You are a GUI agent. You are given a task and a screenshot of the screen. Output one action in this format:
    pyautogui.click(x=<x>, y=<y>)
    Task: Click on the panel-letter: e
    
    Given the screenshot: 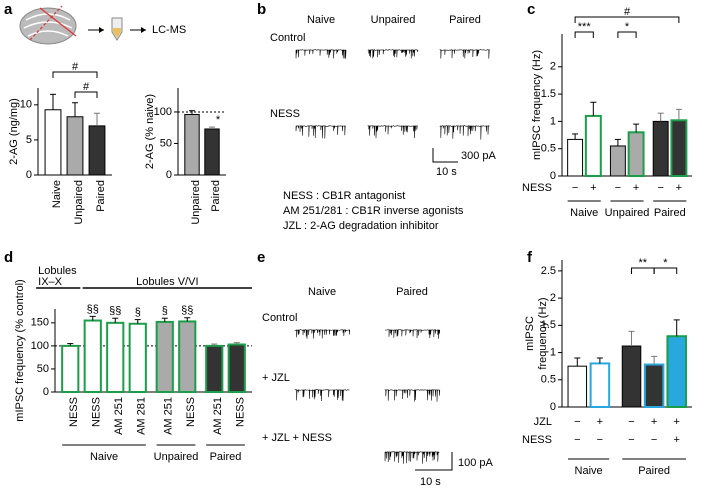 What is the action you would take?
    pyautogui.click(x=261, y=257)
    